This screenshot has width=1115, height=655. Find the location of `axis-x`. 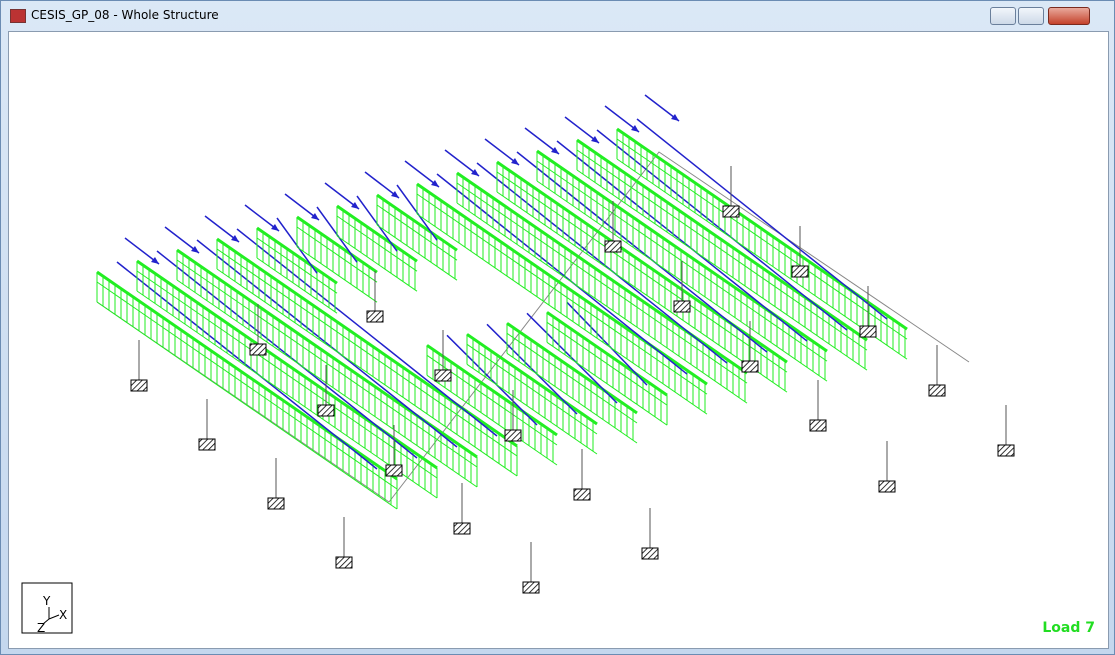

axis-x is located at coordinates (54, 617).